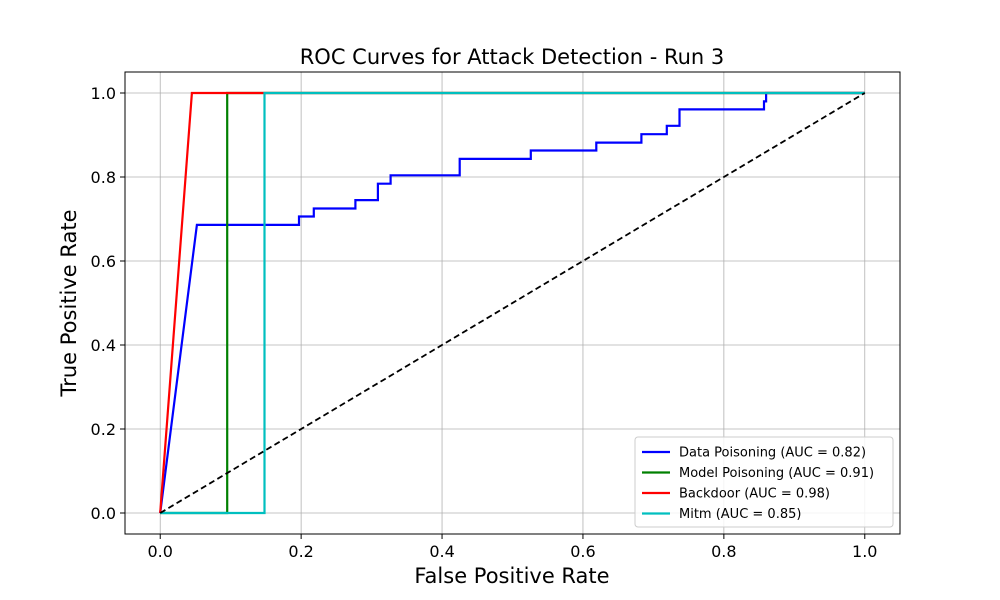 This screenshot has height=600, width=1000. I want to click on y-tick-label: 0.4, so click(103, 345).